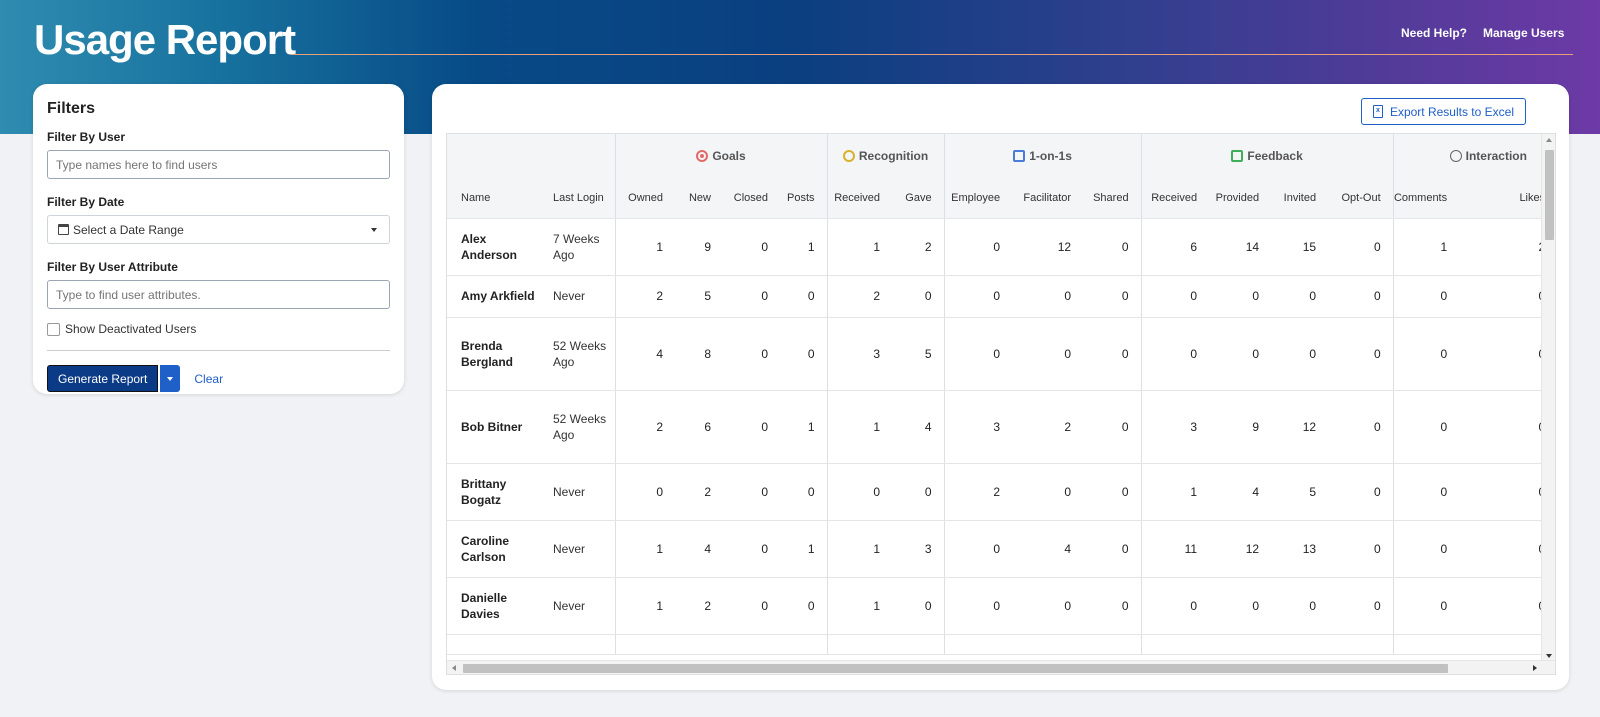 The height and width of the screenshot is (717, 1600). What do you see at coordinates (128, 229) in the screenshot?
I see `date-range-value: Select a Date Range` at bounding box center [128, 229].